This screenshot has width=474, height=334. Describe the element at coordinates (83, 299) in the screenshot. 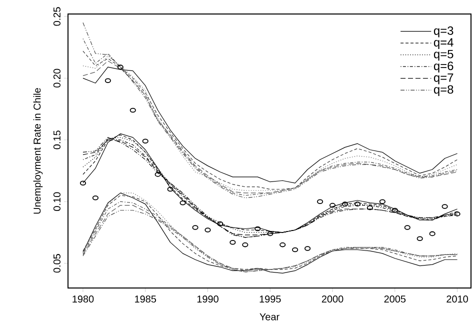

I see `x-tick-label: 1980` at that location.